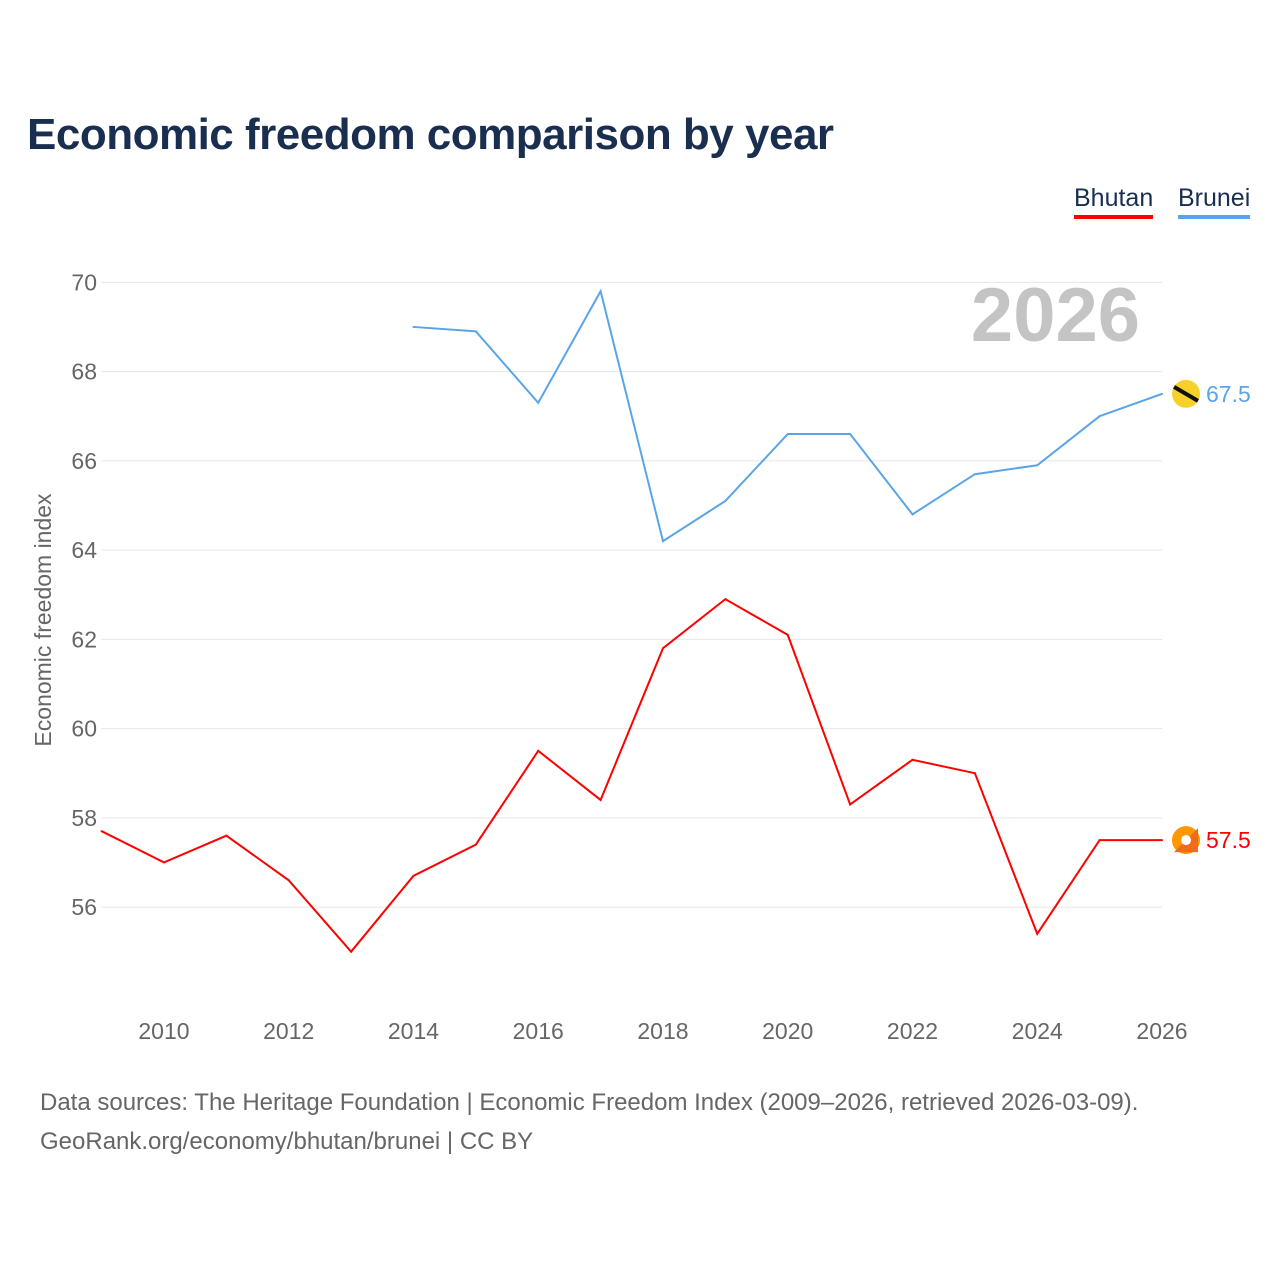 The image size is (1280, 1280). What do you see at coordinates (84, 461) in the screenshot?
I see `y-tick-label: 66` at bounding box center [84, 461].